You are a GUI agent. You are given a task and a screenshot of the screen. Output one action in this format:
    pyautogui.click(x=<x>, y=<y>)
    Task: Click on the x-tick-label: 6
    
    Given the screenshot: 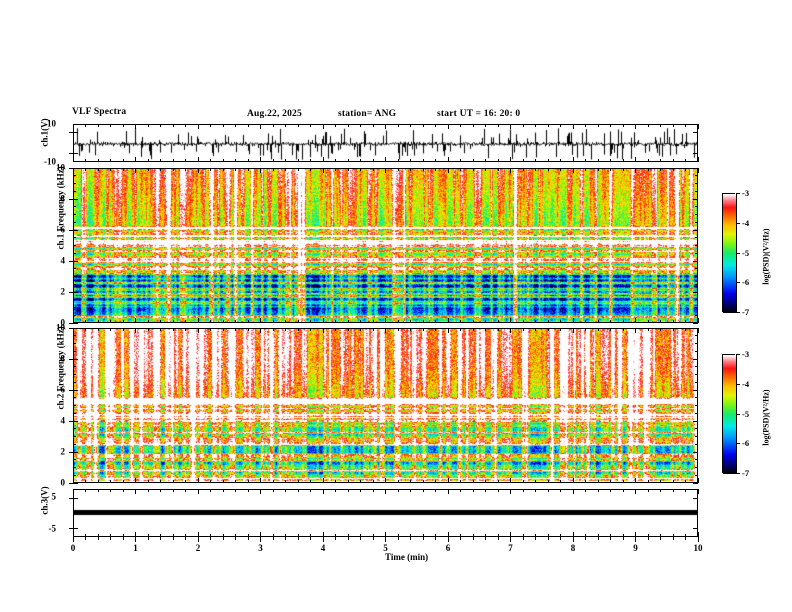 What is the action you would take?
    pyautogui.click(x=448, y=548)
    